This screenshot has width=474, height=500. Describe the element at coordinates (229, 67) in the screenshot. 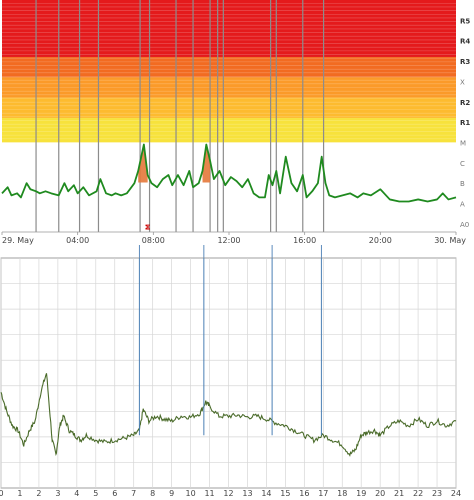

I see `band-r4` at that location.